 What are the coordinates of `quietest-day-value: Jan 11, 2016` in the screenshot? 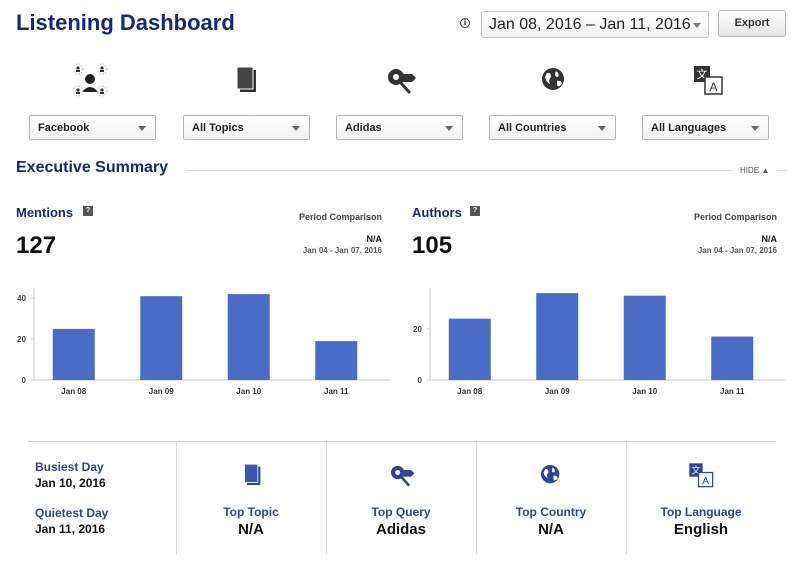 It's located at (70, 529).